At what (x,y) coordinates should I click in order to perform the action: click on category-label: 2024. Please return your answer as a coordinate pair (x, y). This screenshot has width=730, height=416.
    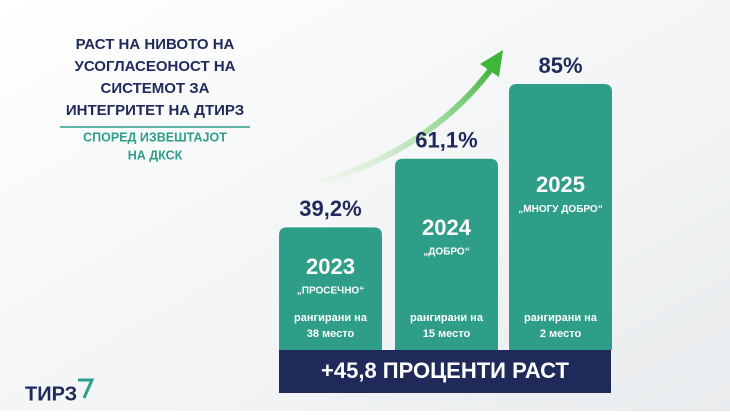
    Looking at the image, I should click on (447, 227).